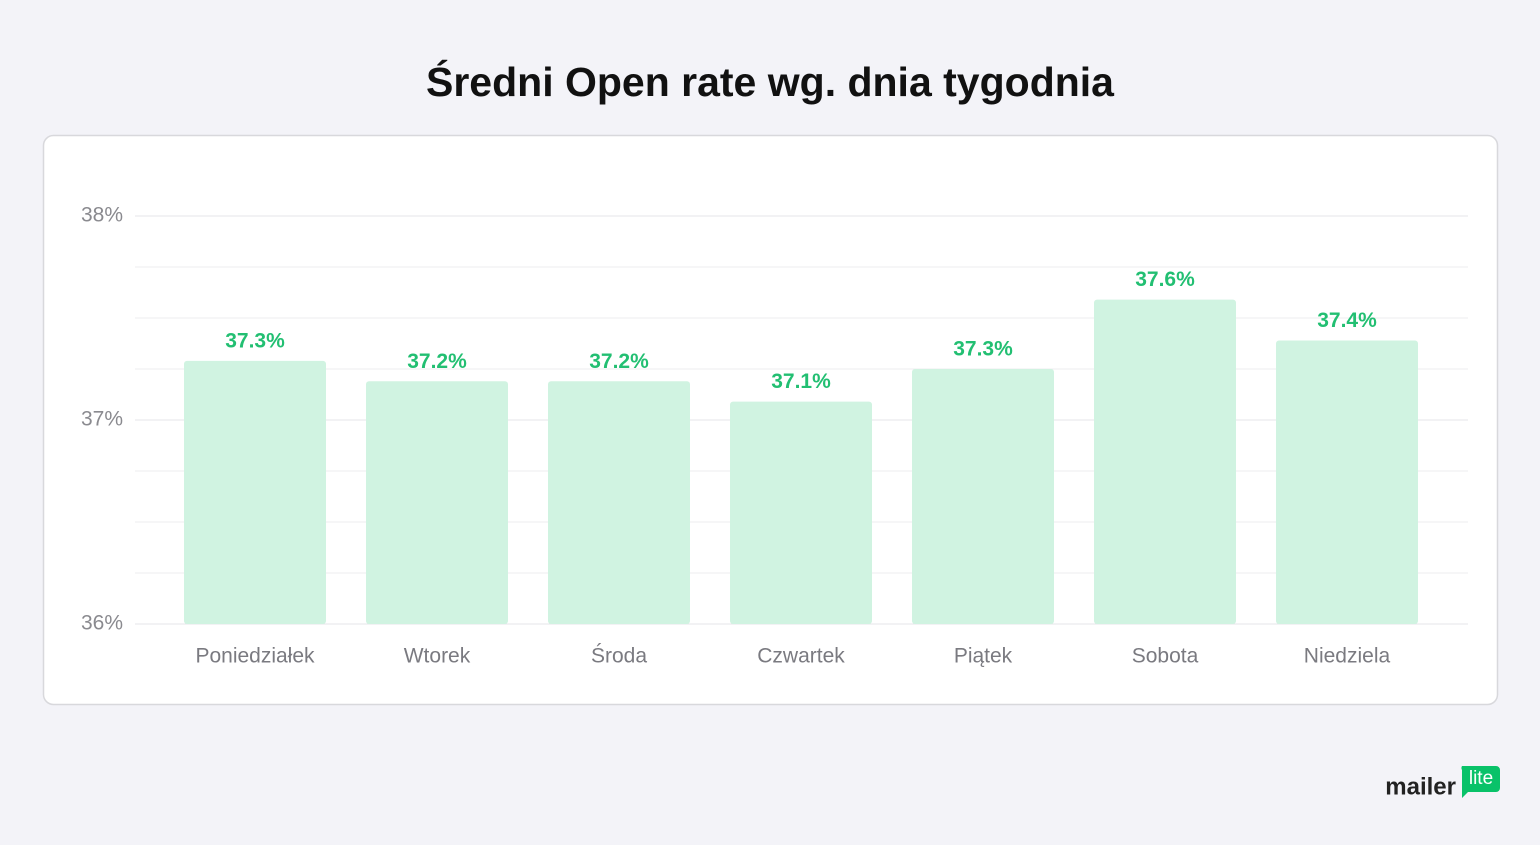  Describe the element at coordinates (1165, 279) in the screenshot. I see `value-label: 37.6%` at that location.